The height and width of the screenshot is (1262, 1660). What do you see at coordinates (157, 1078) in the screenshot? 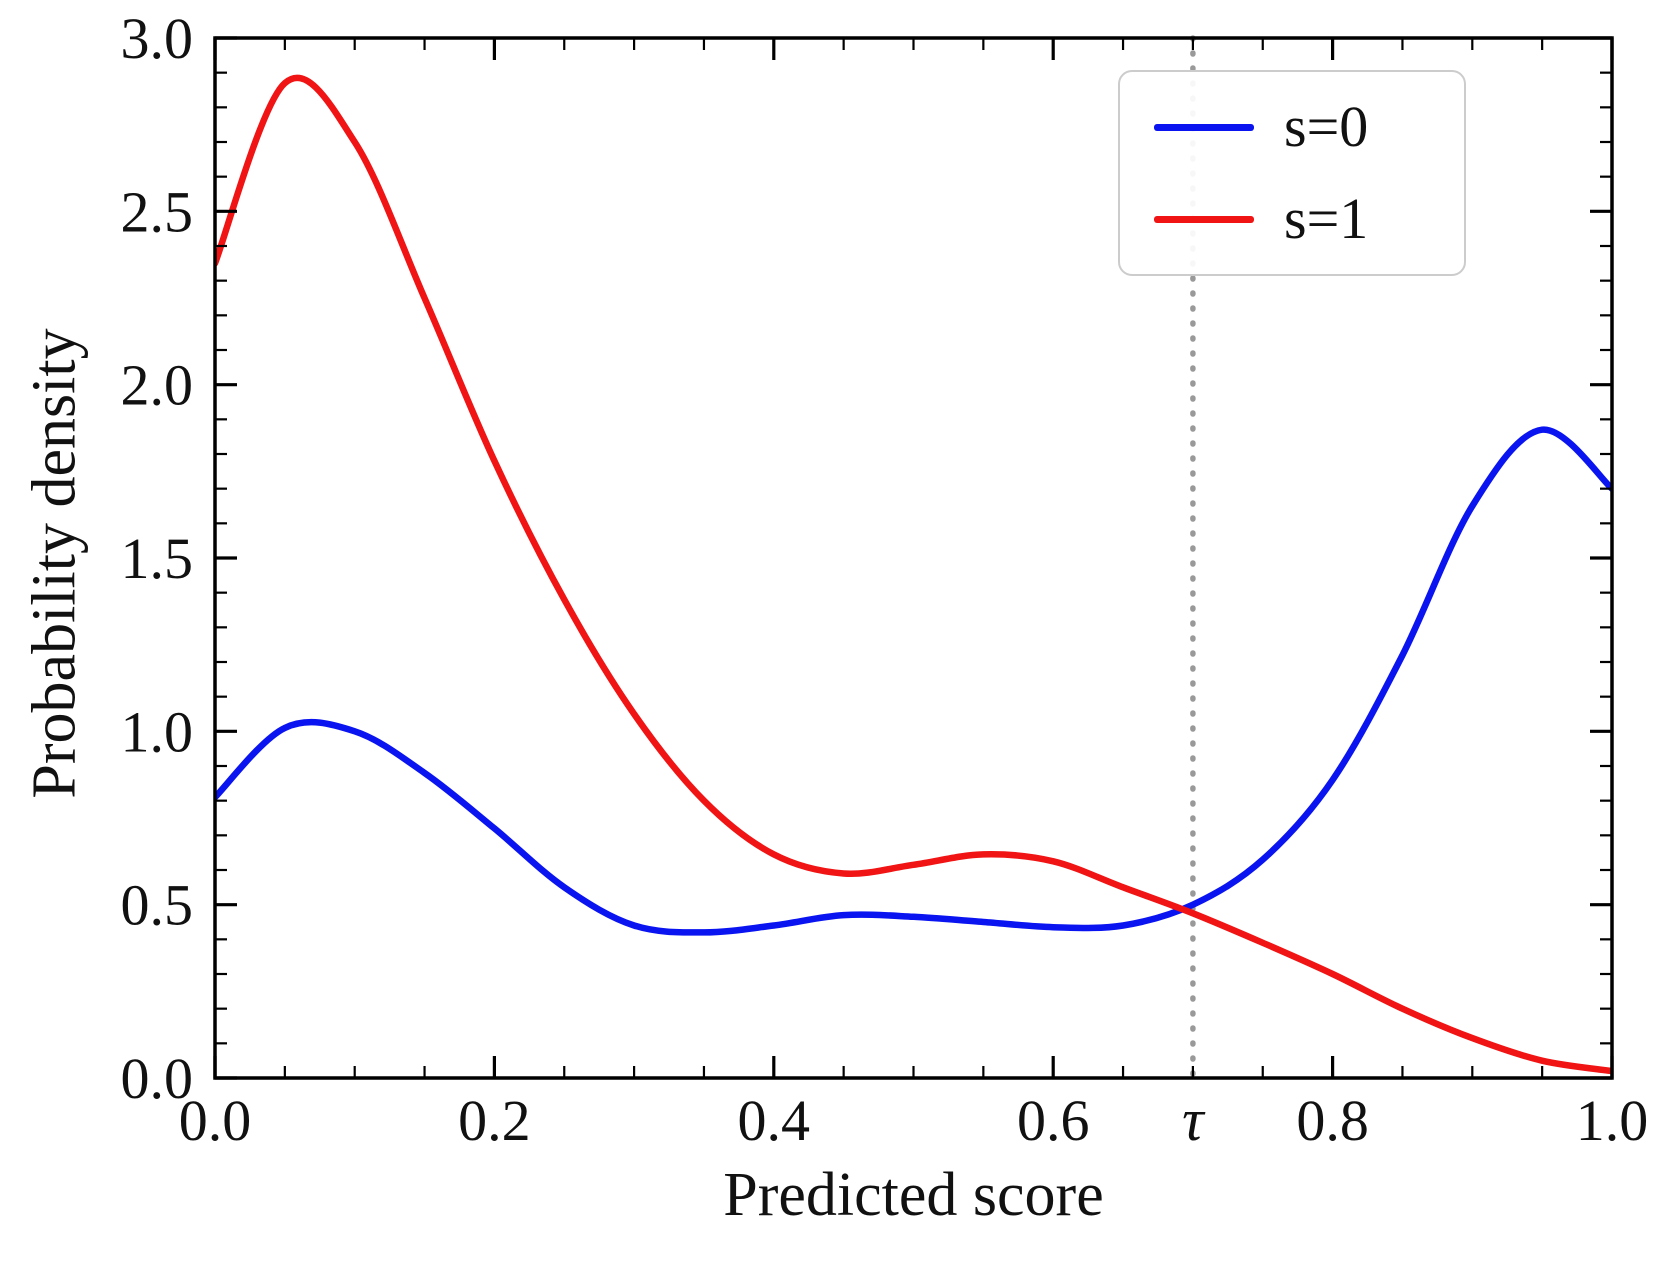
I see `y-tick-label: 0.0` at bounding box center [157, 1078].